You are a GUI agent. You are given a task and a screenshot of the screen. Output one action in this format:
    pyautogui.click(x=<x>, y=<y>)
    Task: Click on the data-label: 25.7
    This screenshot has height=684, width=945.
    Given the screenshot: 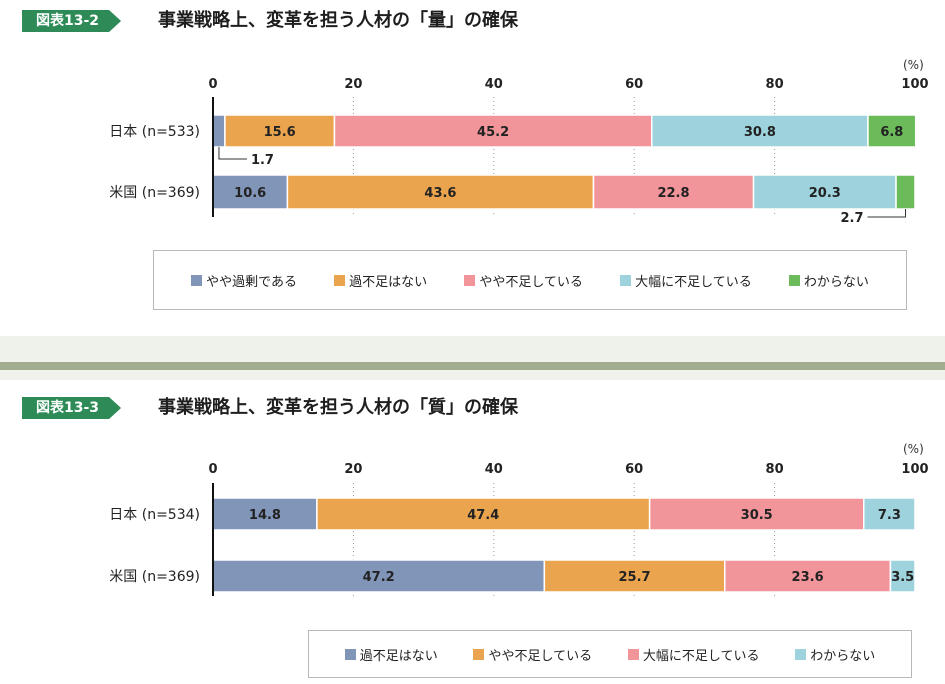 What is the action you would take?
    pyautogui.click(x=635, y=577)
    